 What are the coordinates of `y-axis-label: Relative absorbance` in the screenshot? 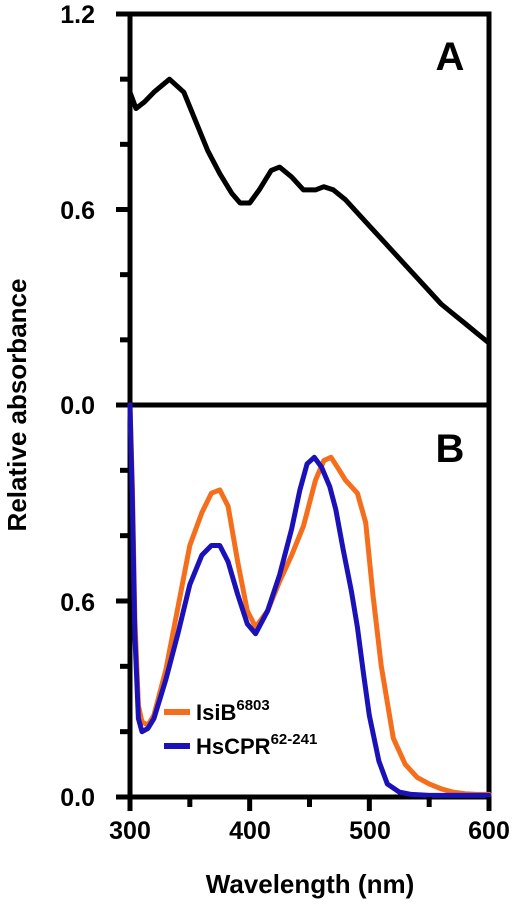 It's located at (17, 405).